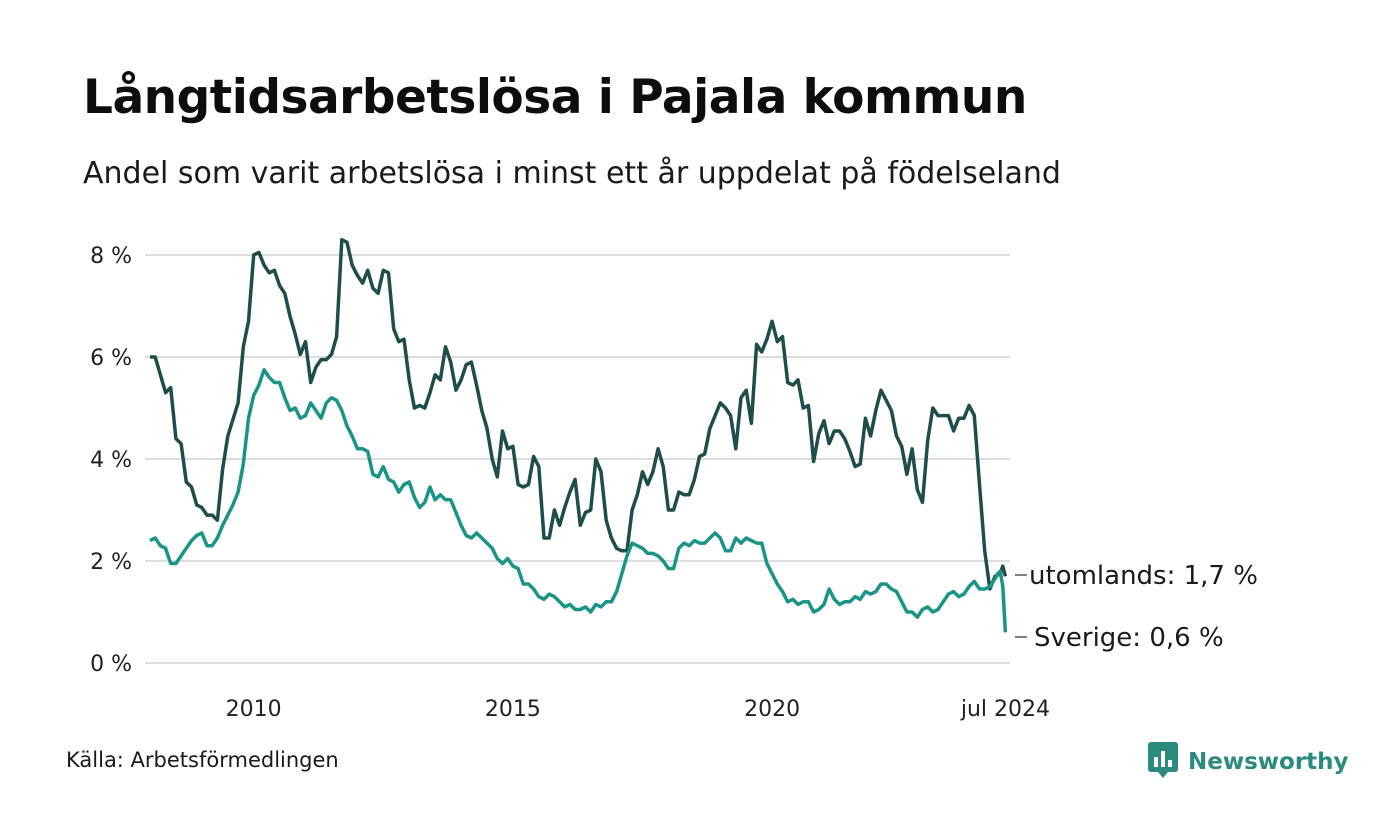 The image size is (1400, 840). Describe the element at coordinates (1268, 762) in the screenshot. I see `brand-name: Newsworthy` at that location.